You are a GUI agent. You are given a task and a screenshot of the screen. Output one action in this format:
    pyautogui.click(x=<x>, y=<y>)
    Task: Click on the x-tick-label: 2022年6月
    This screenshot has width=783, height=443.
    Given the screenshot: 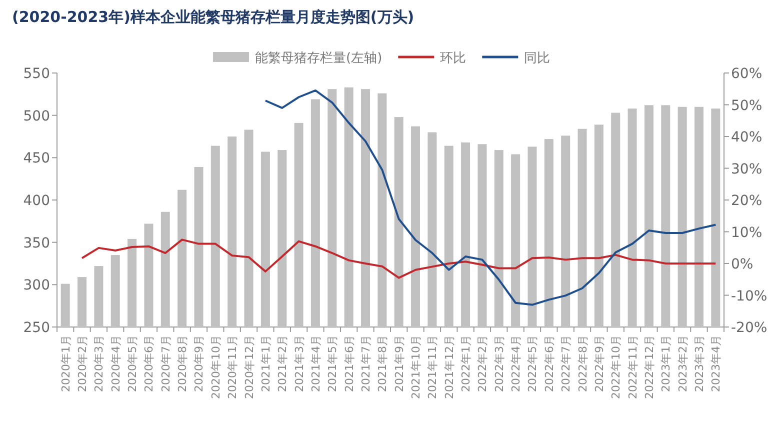 What is the action you would take?
    pyautogui.click(x=549, y=363)
    